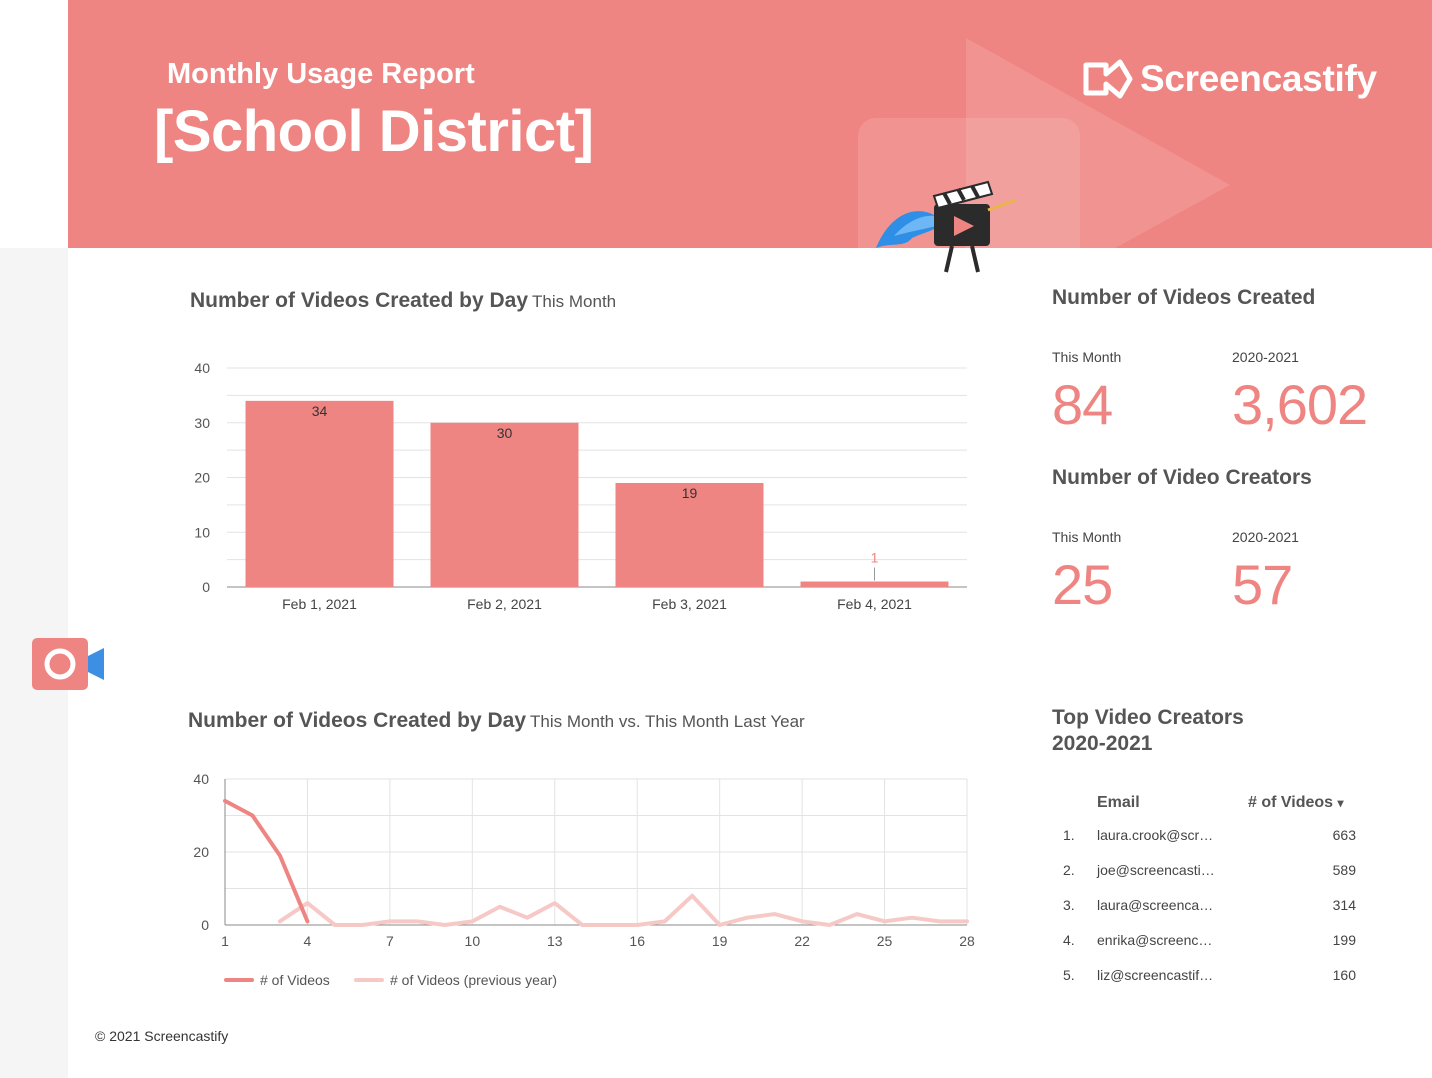 Image resolution: width=1432 pixels, height=1078 pixels. What do you see at coordinates (1344, 835) in the screenshot?
I see `row-video-count: 663` at bounding box center [1344, 835].